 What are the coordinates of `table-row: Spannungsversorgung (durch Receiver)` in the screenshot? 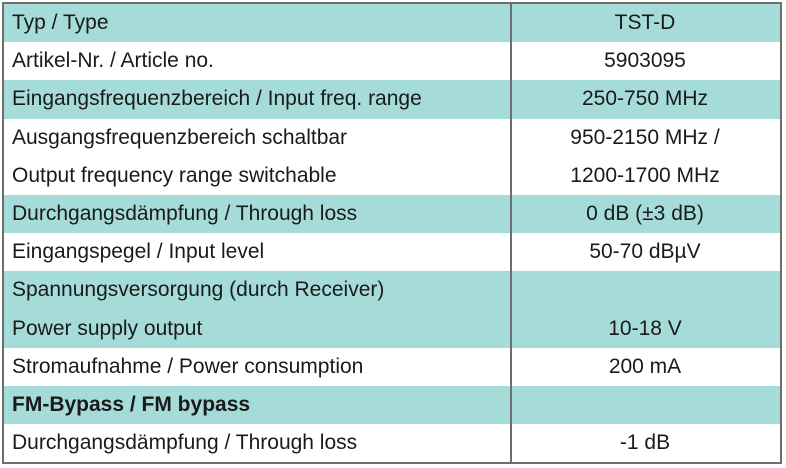 It's located at (392, 290).